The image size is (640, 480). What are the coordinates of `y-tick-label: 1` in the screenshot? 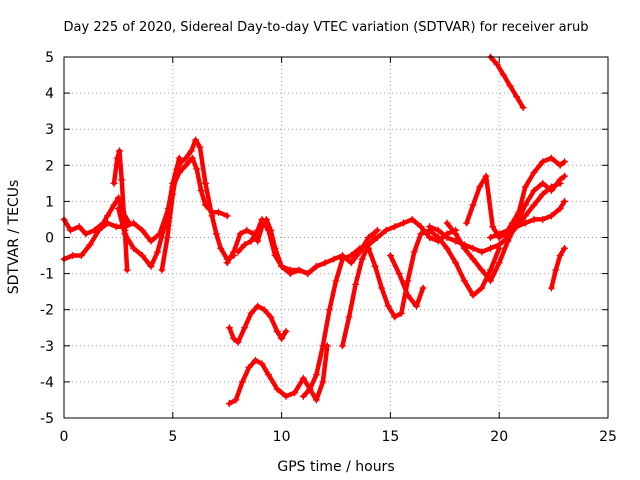 It's located at (49, 202).